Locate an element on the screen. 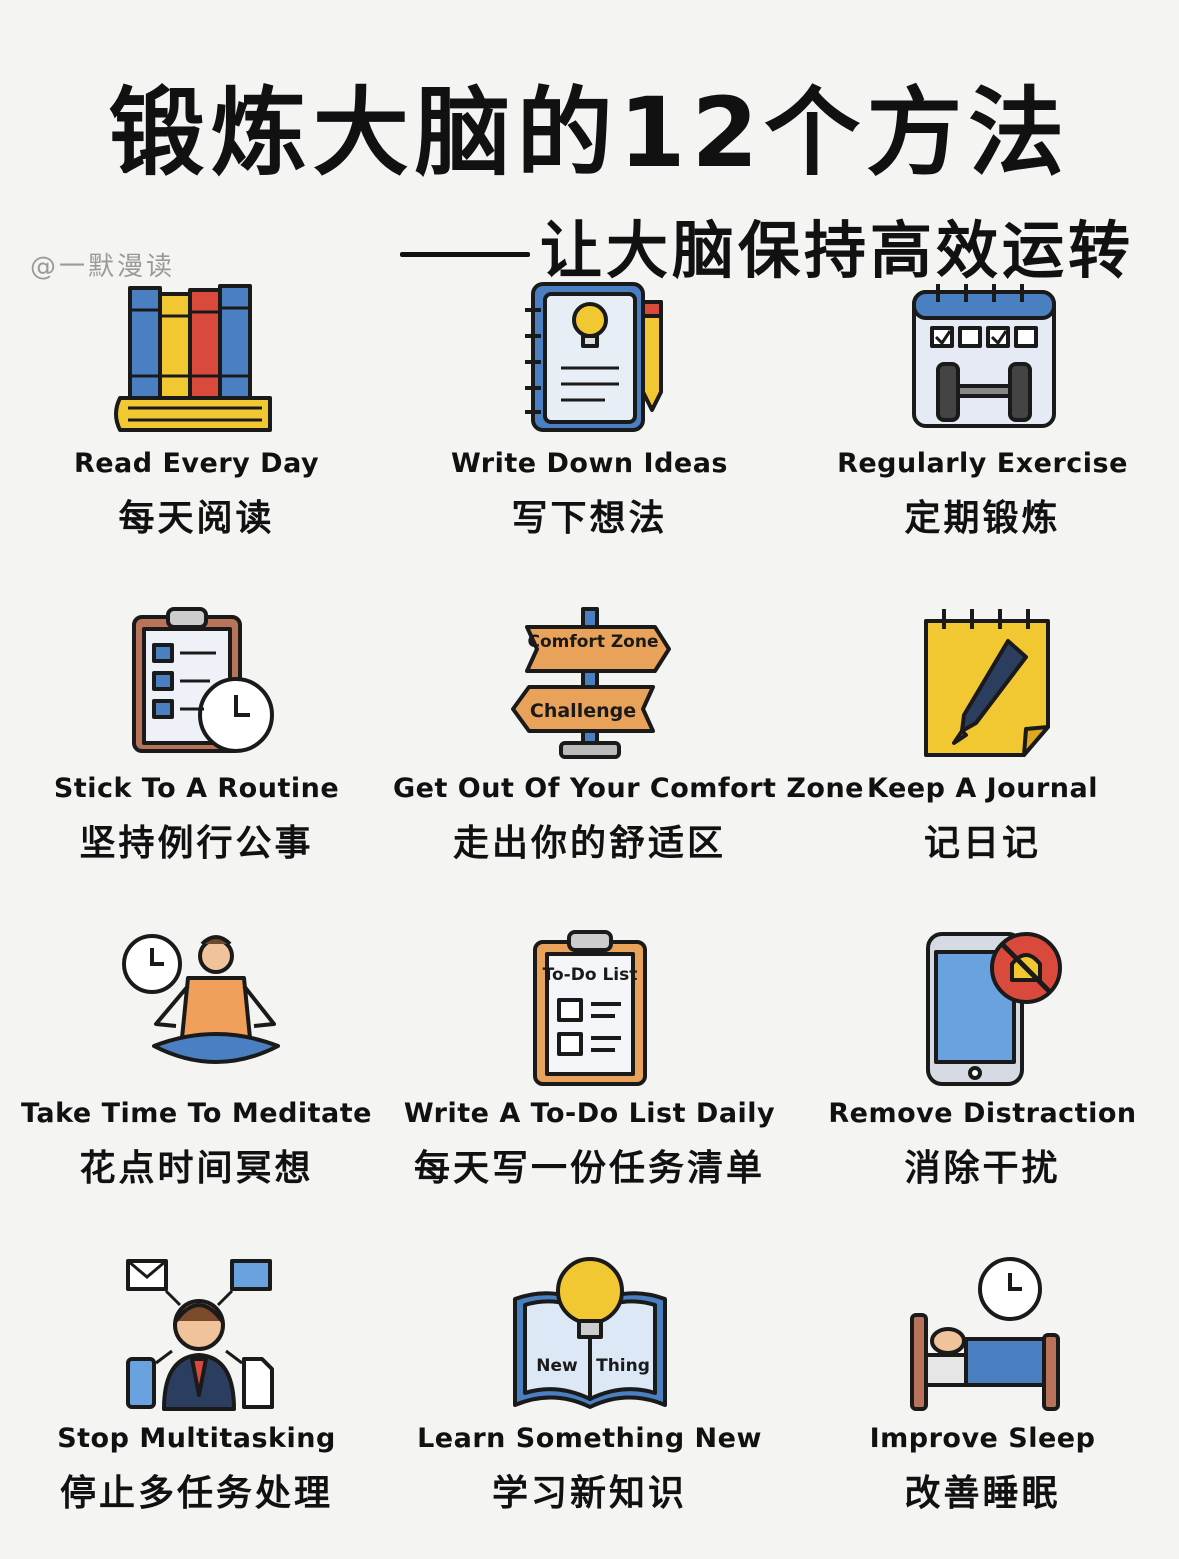 Image resolution: width=1179 pixels, height=1559 pixels. tip-title-en: Take Time To Meditate is located at coordinates (196, 1113).